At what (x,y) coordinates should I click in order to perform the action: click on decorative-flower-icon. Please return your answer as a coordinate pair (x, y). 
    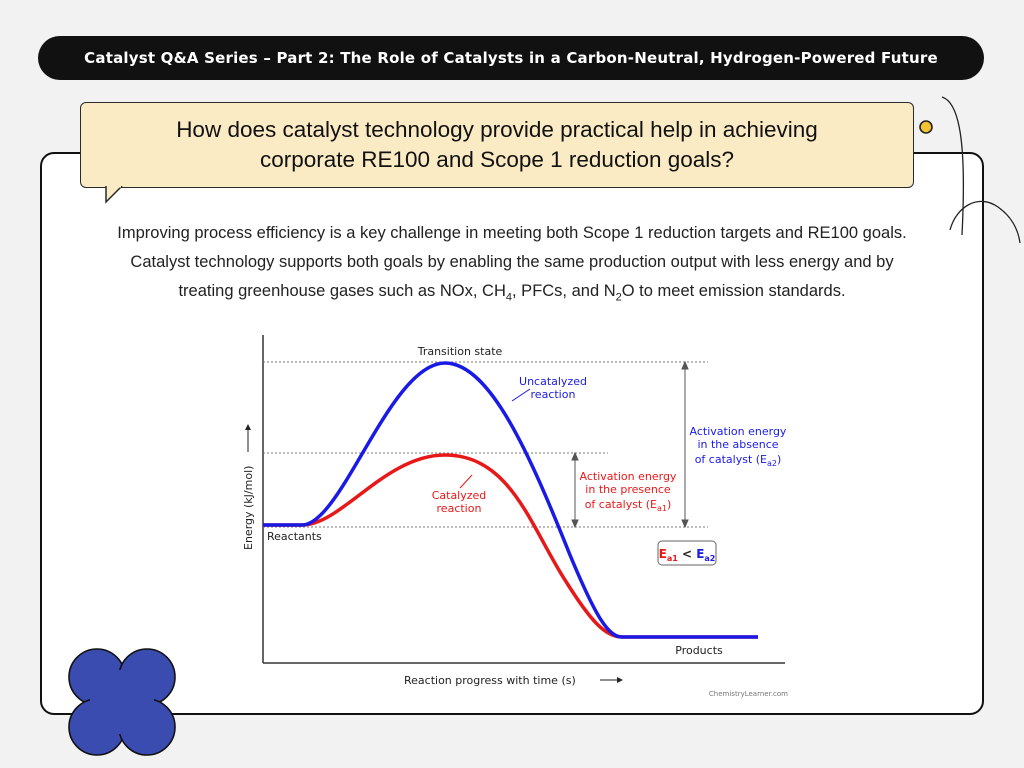
    Looking at the image, I should click on (122, 702).